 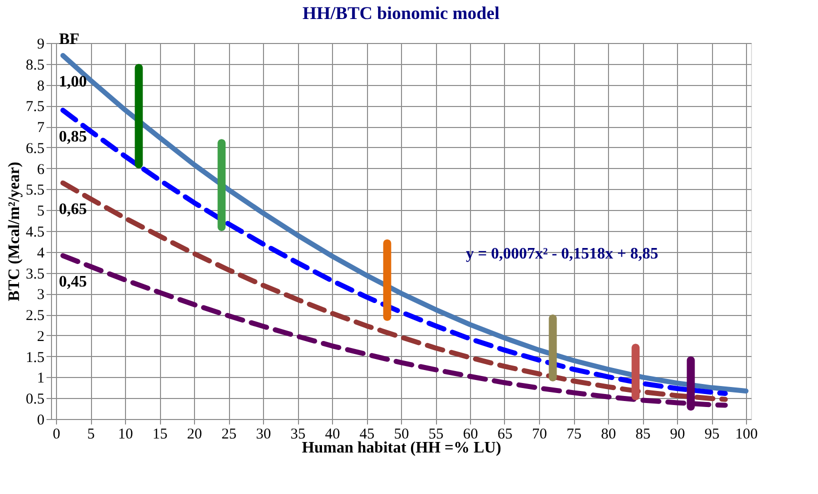 I want to click on x-tick-label: 90, so click(x=677, y=434).